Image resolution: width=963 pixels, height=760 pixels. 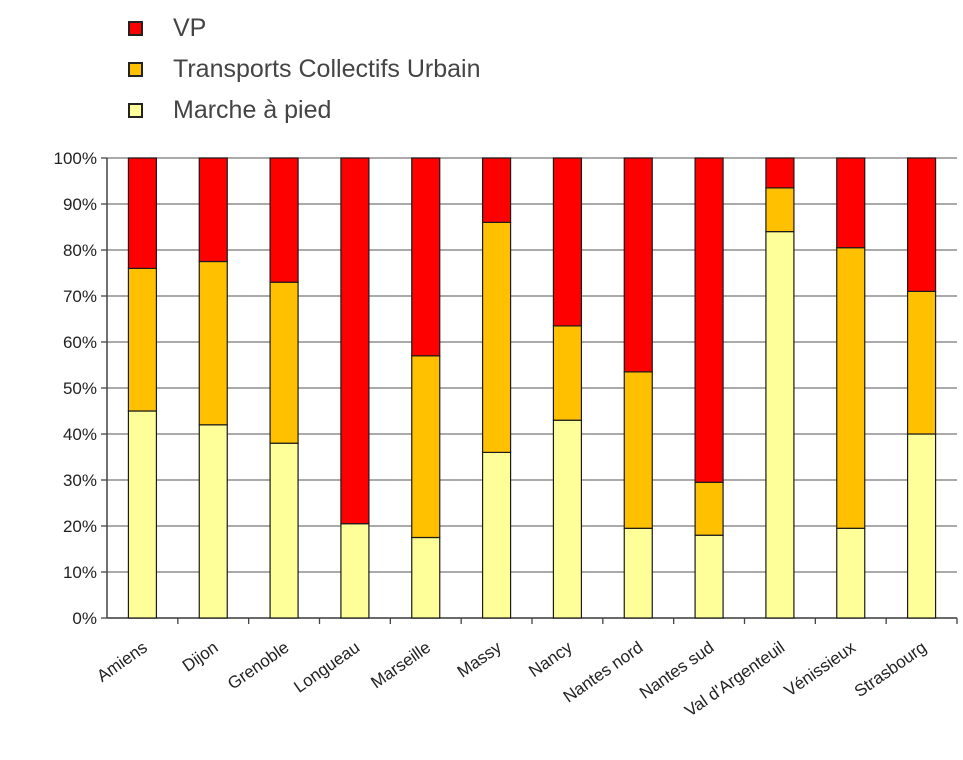 I want to click on x-tick-label: Nancy, so click(x=550, y=658).